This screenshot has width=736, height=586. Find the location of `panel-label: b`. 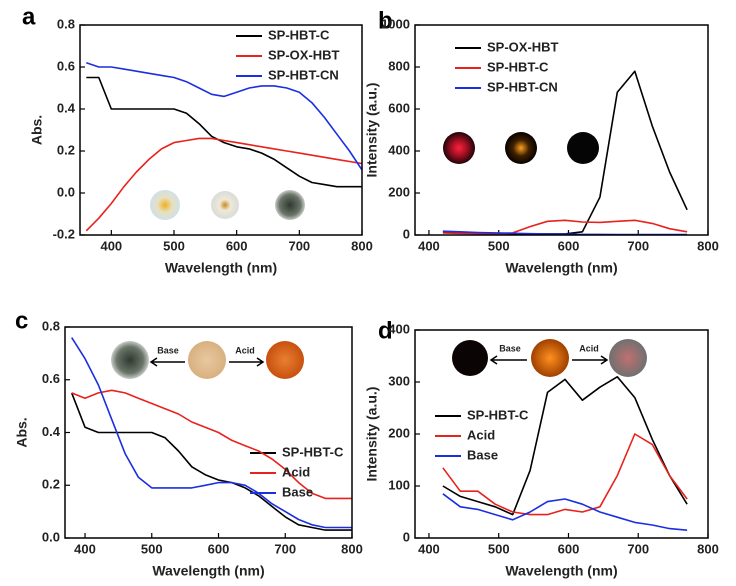

panel-label: b is located at coordinates (385, 20).